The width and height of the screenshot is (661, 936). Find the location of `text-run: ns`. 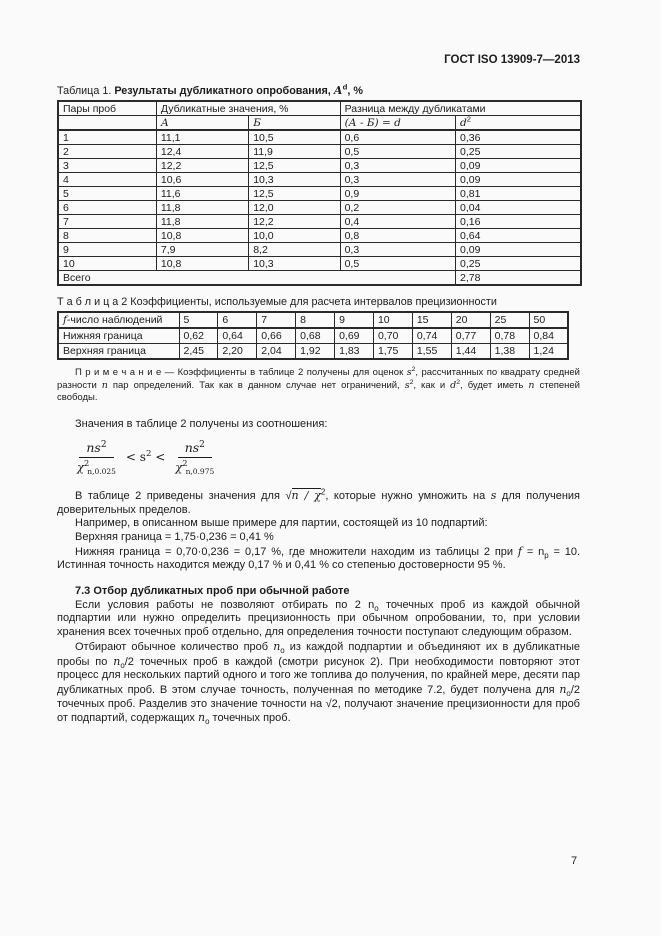

text-run: ns is located at coordinates (192, 447).